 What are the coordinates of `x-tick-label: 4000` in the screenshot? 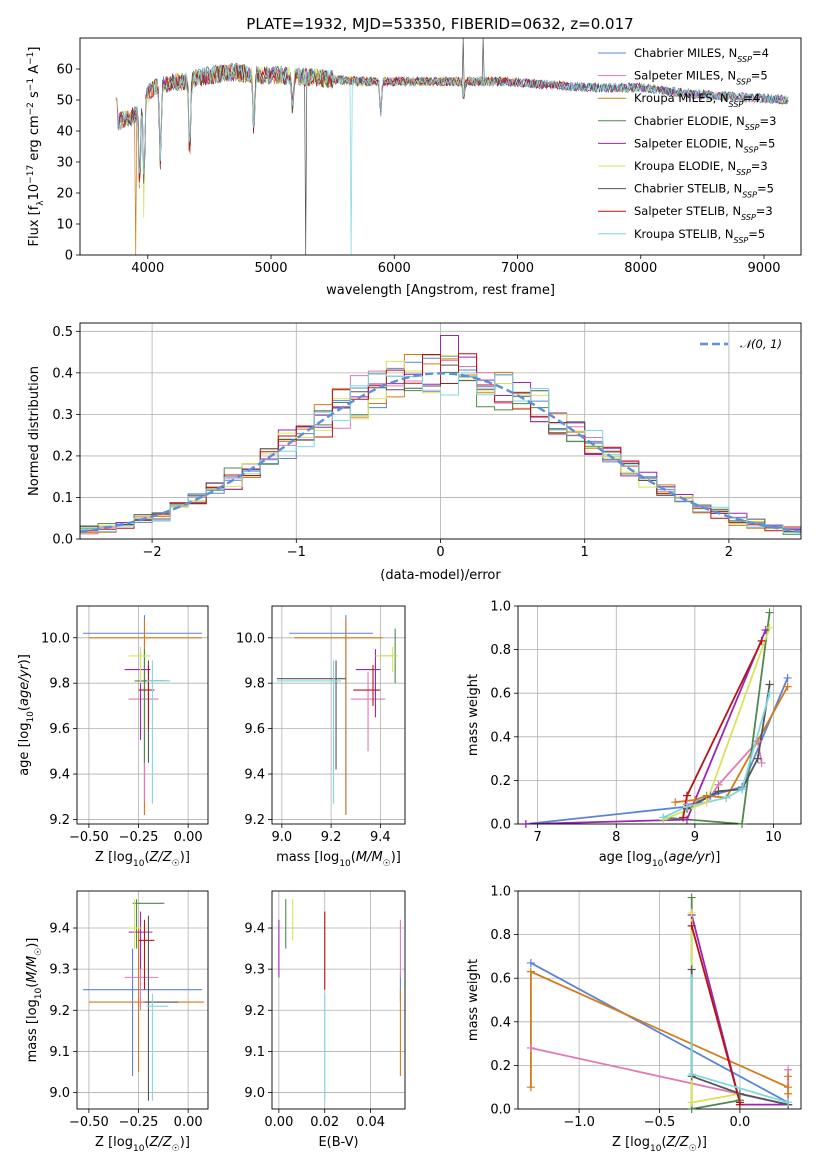 It's located at (147, 268).